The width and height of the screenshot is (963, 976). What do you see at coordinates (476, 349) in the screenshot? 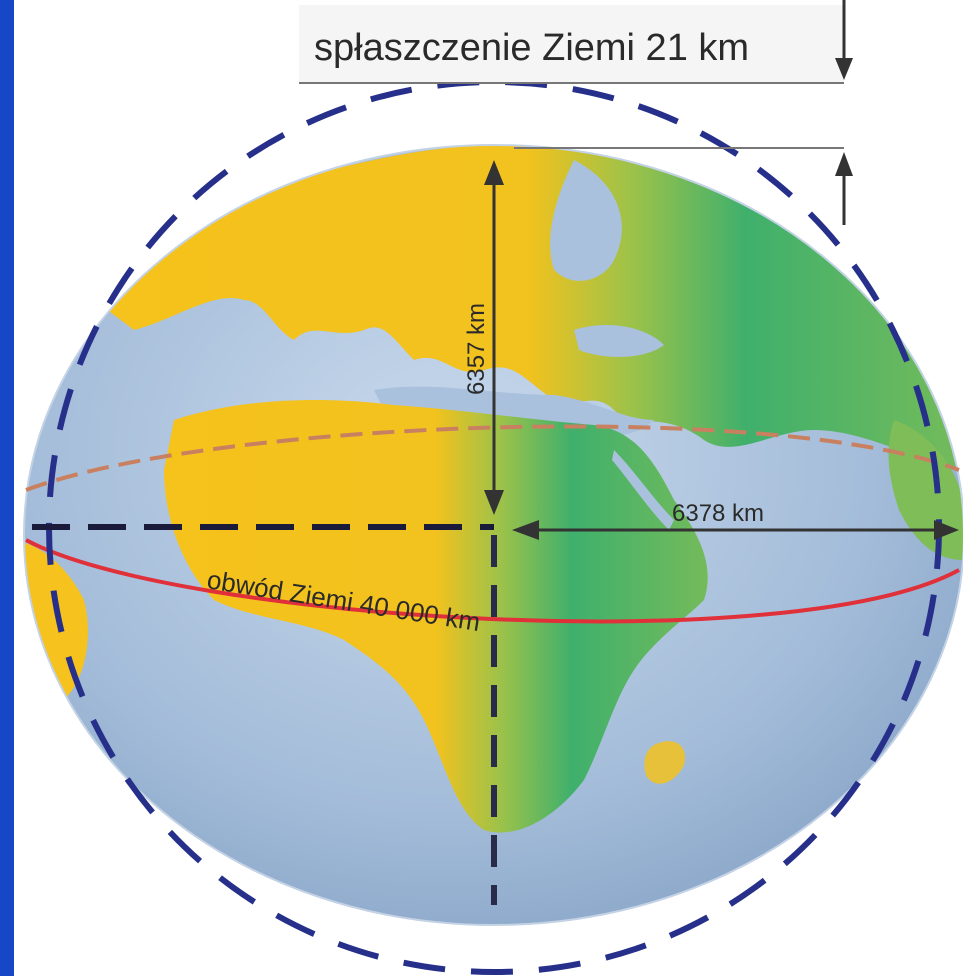
I see `polar-radius-label: 6357 km` at bounding box center [476, 349].